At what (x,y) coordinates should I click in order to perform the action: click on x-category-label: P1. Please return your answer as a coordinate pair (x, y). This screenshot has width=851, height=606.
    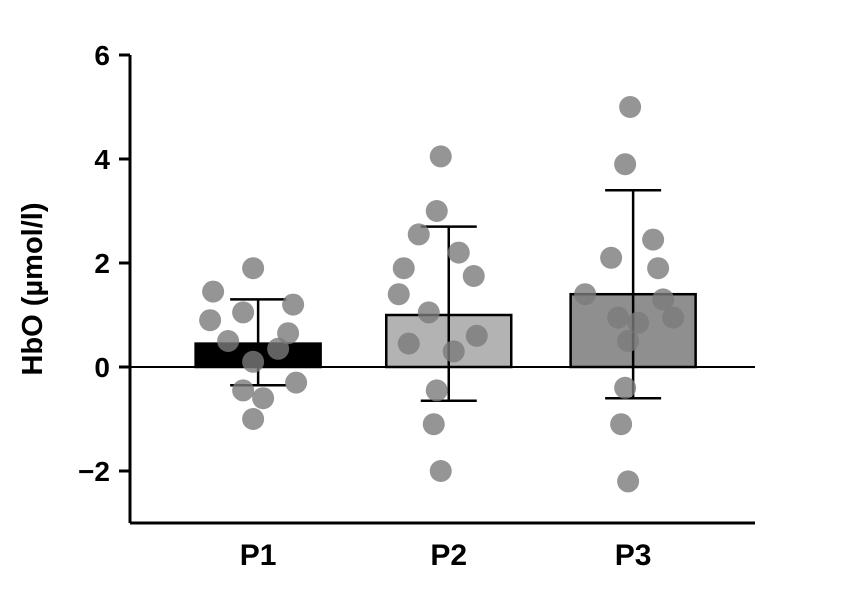
    Looking at the image, I should click on (258, 555).